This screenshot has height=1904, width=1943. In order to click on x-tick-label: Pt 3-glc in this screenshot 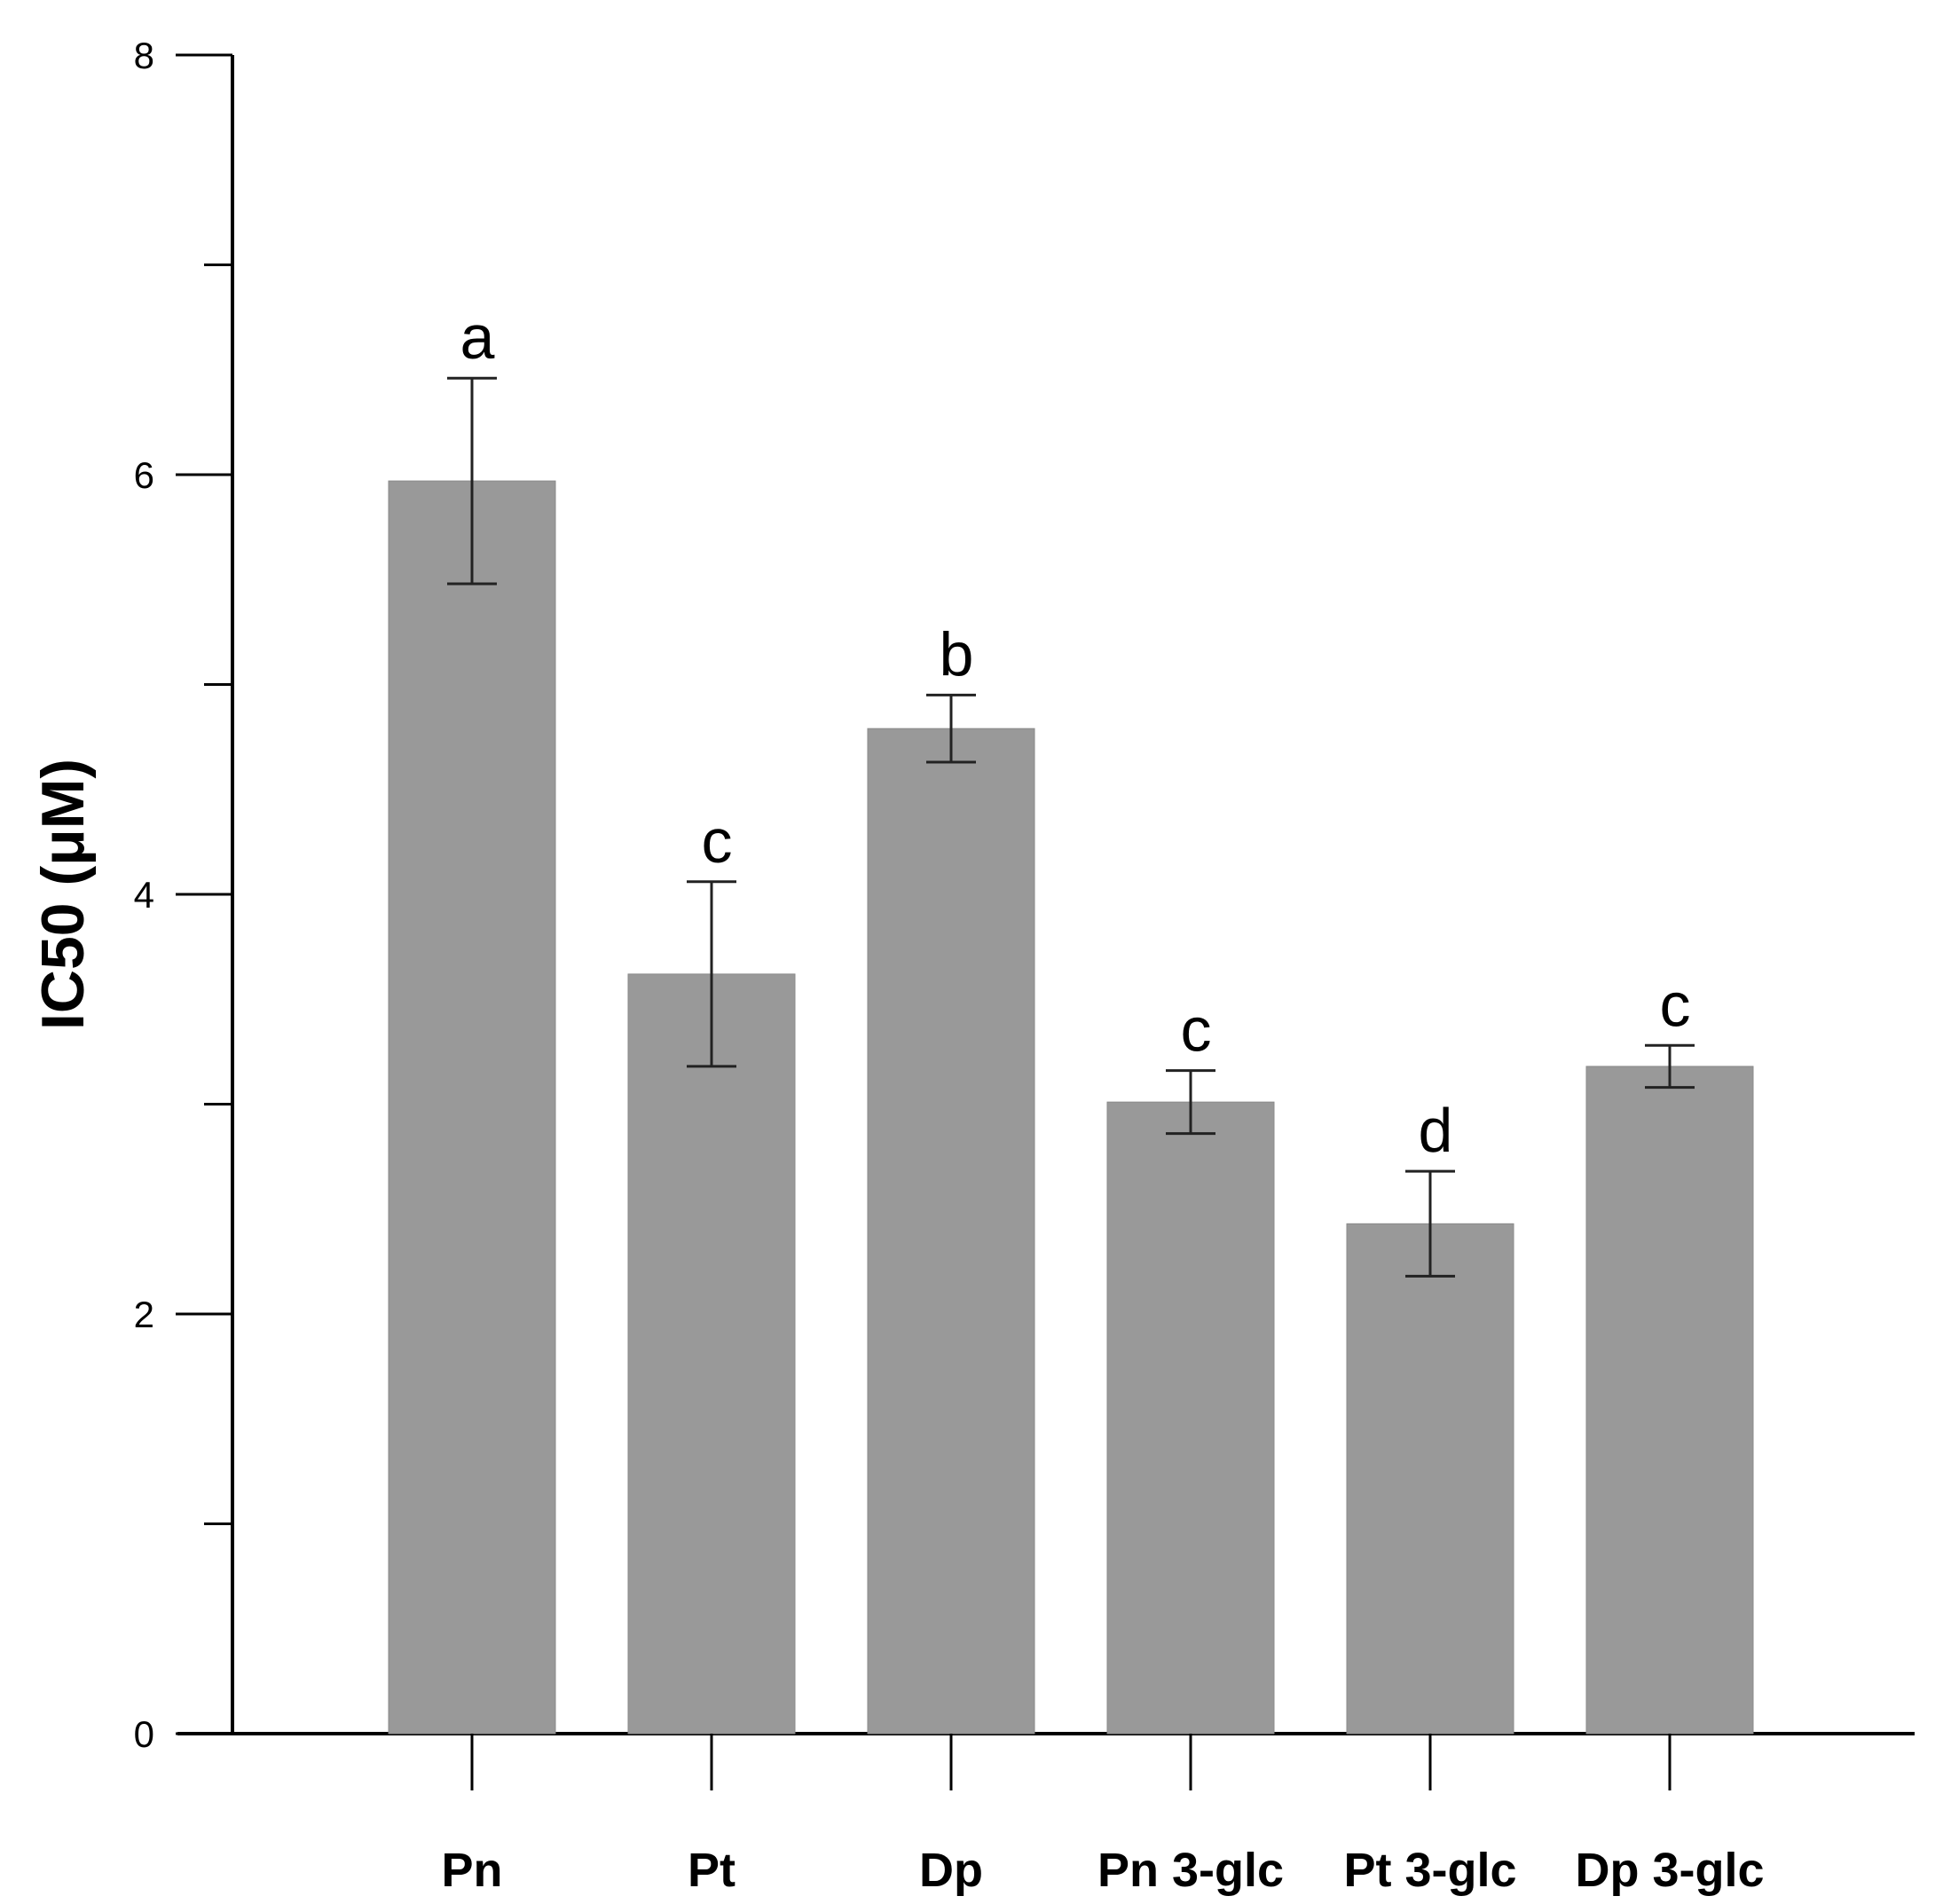, I will do `click(1429, 1870)`.